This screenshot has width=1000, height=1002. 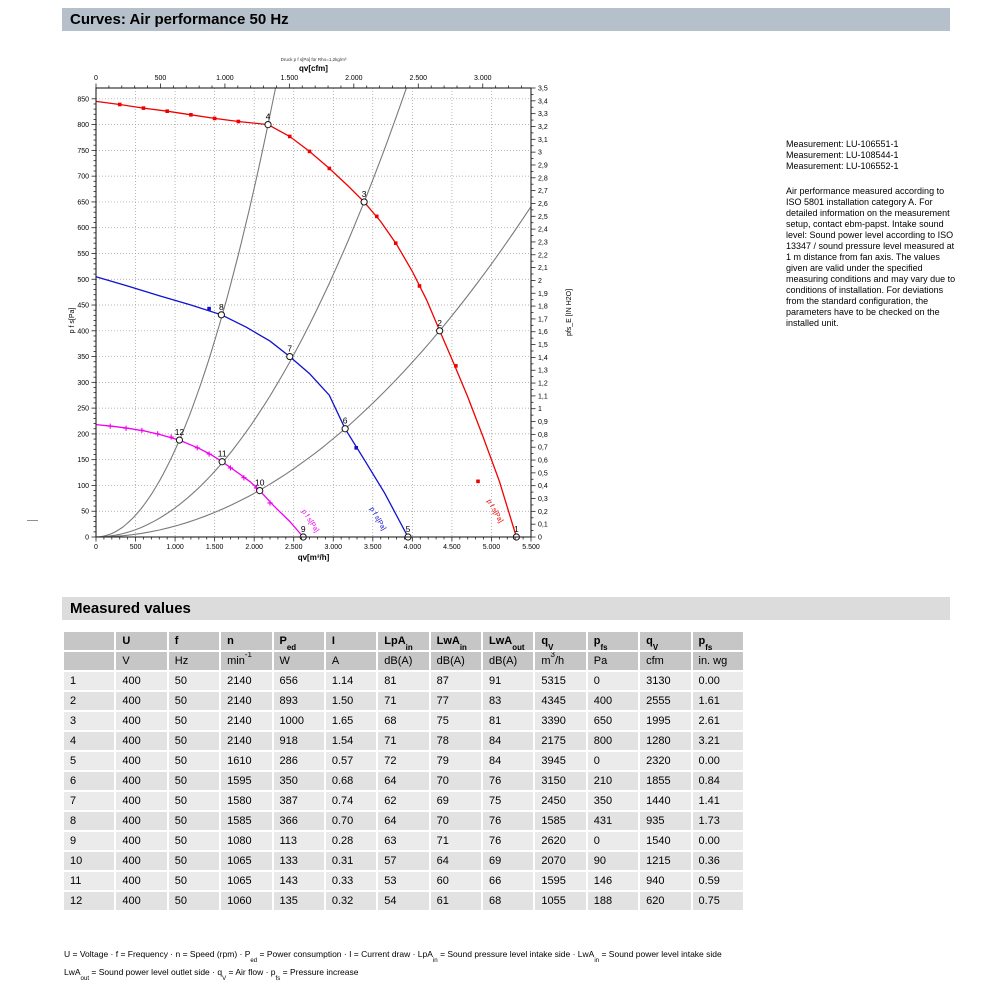 I want to click on value-cell: 2070, so click(x=560, y=861).